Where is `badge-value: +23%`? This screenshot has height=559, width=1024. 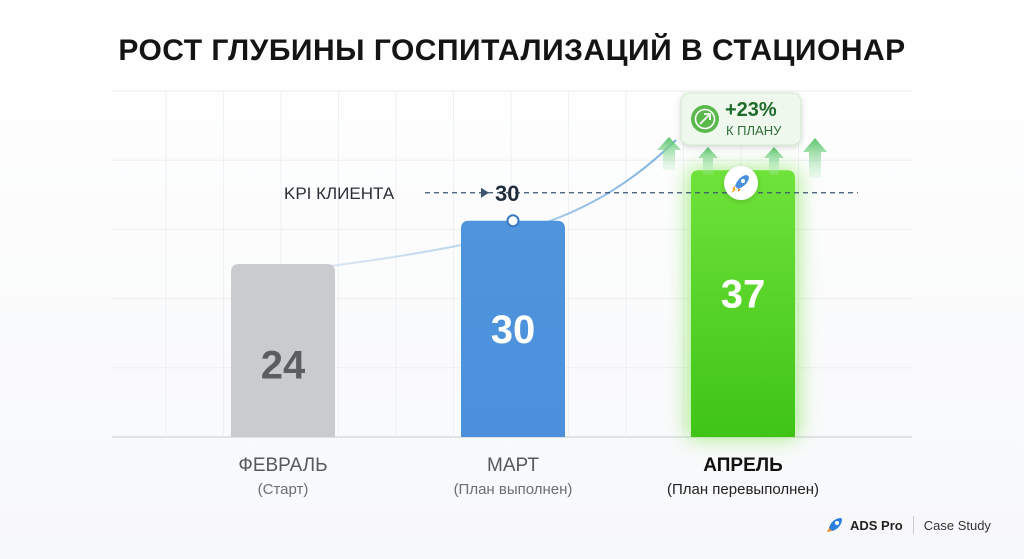
badge-value: +23% is located at coordinates (751, 110).